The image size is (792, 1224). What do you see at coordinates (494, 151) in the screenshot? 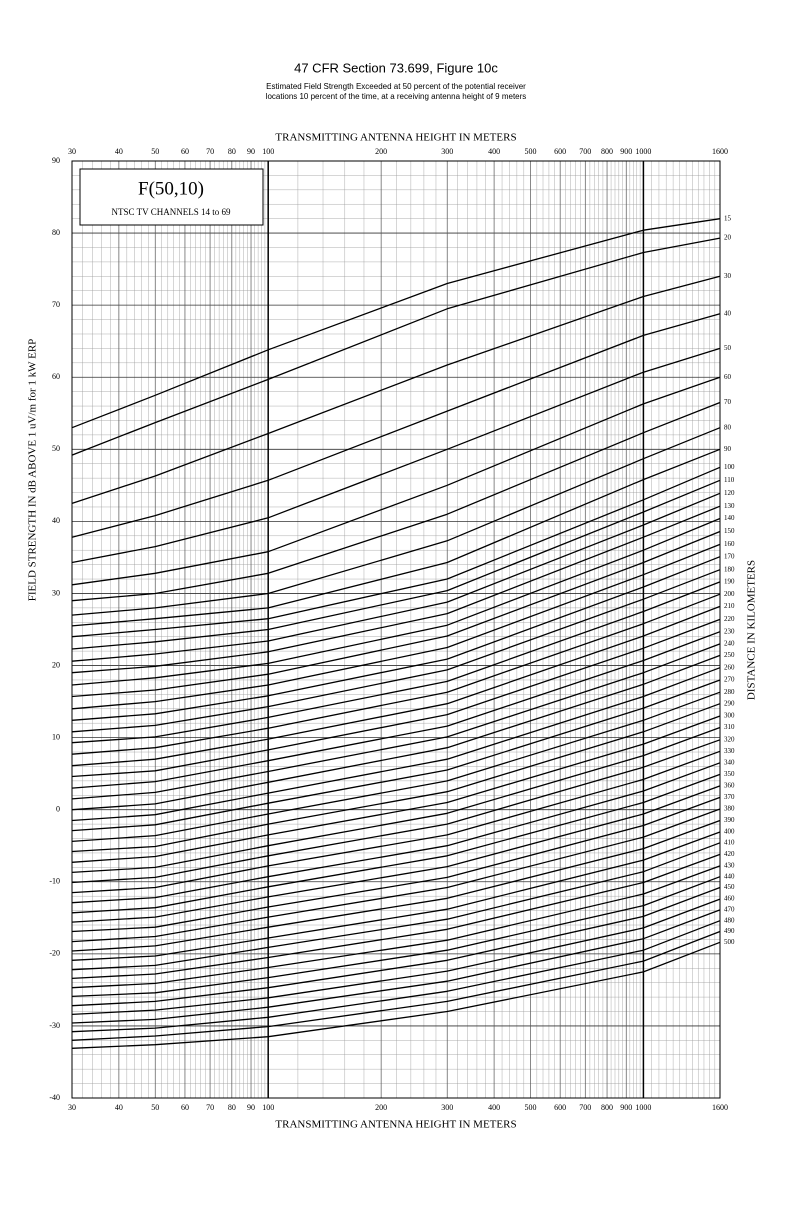
I see `x-tick-label: 400` at bounding box center [494, 151].